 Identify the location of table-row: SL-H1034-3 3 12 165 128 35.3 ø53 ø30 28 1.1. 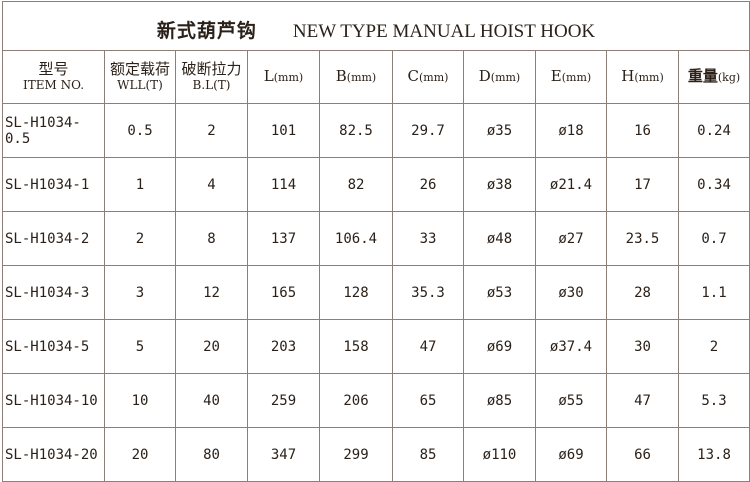
(376, 292).